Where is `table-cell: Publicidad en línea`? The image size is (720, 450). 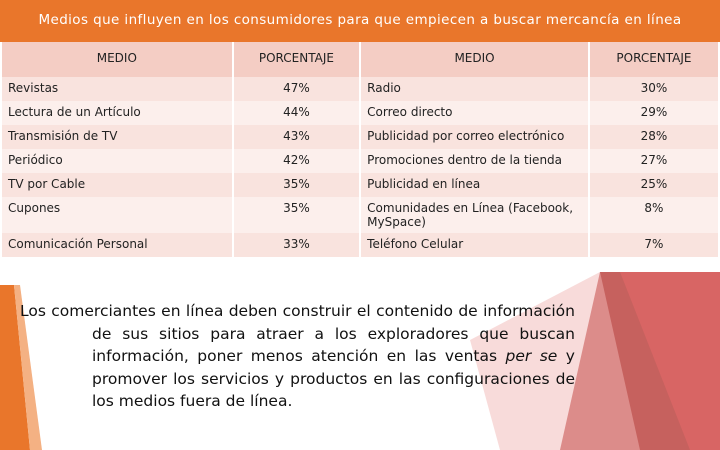 table-cell: Publicidad en línea is located at coordinates (474, 185).